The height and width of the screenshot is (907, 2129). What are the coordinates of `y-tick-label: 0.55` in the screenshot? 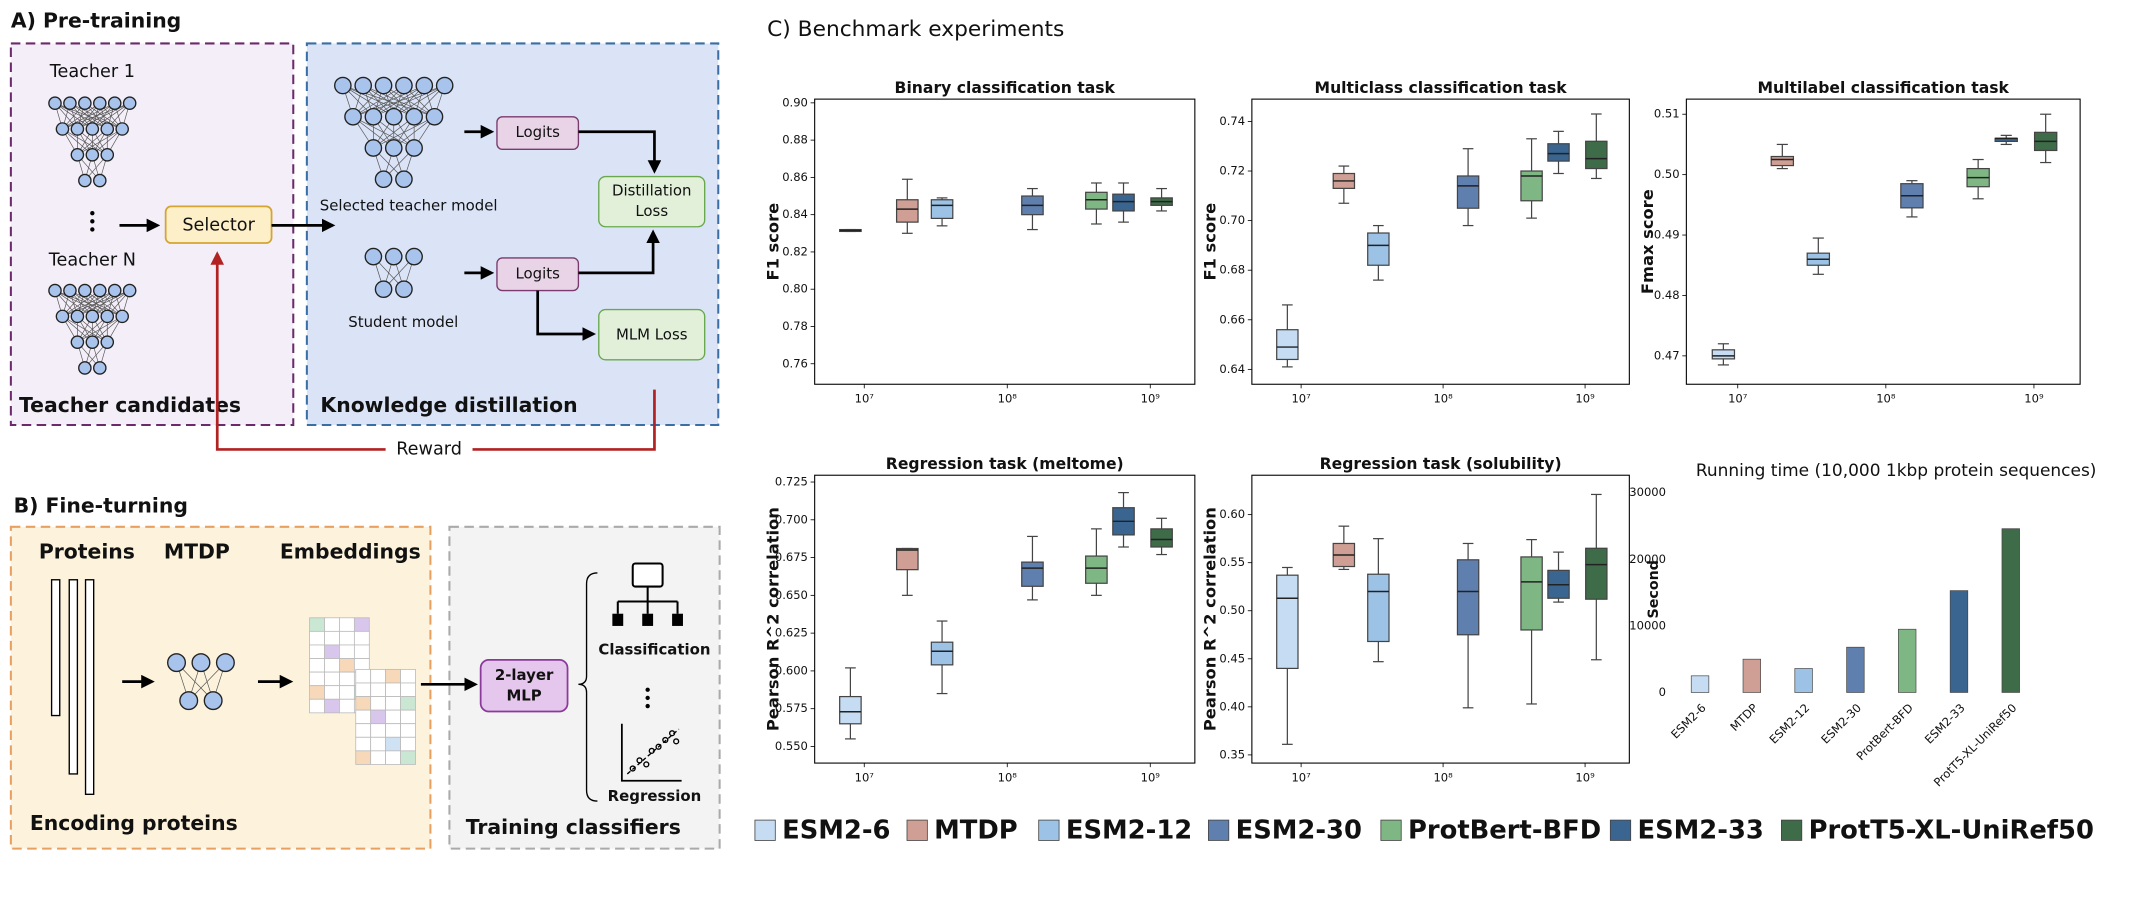 It's located at (1232, 562).